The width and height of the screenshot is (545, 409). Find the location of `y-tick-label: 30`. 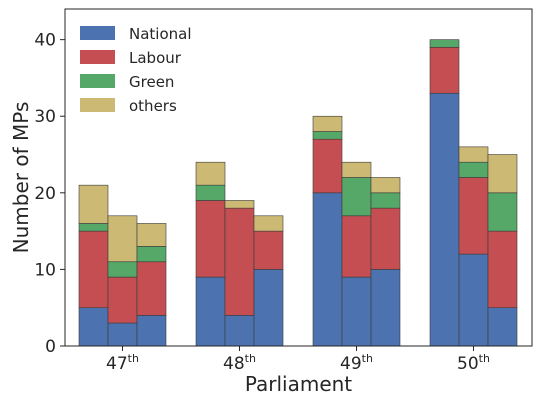

y-tick-label: 30 is located at coordinates (45, 117).